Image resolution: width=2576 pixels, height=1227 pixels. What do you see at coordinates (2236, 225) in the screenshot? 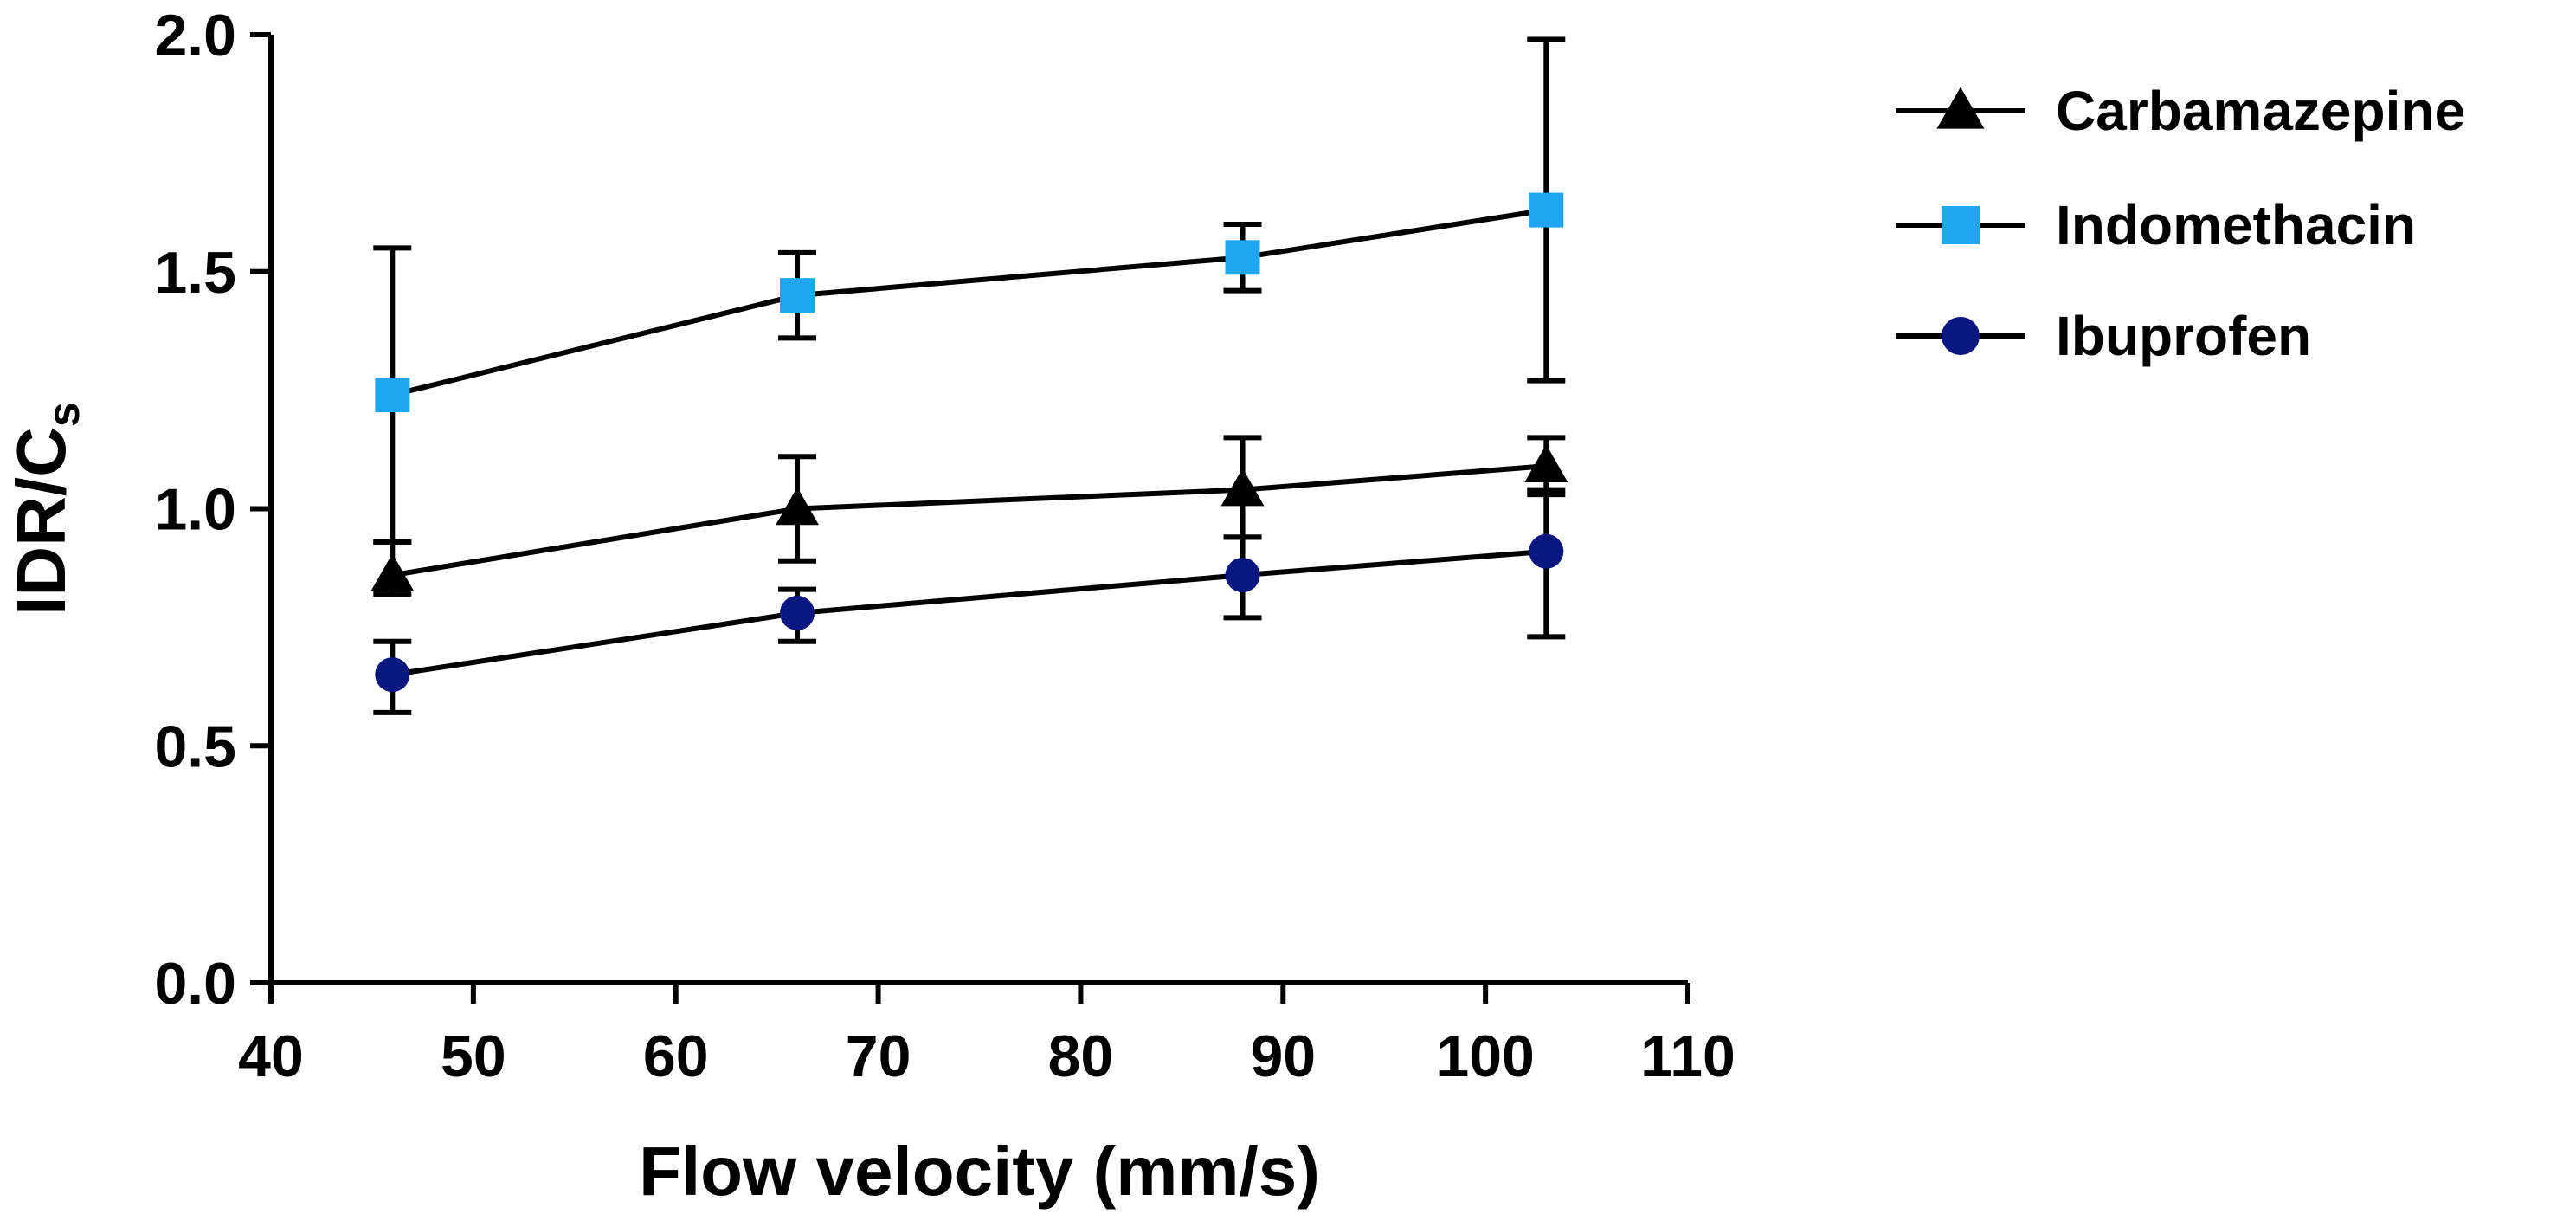
I see `legend-label: Indomethacin` at bounding box center [2236, 225].